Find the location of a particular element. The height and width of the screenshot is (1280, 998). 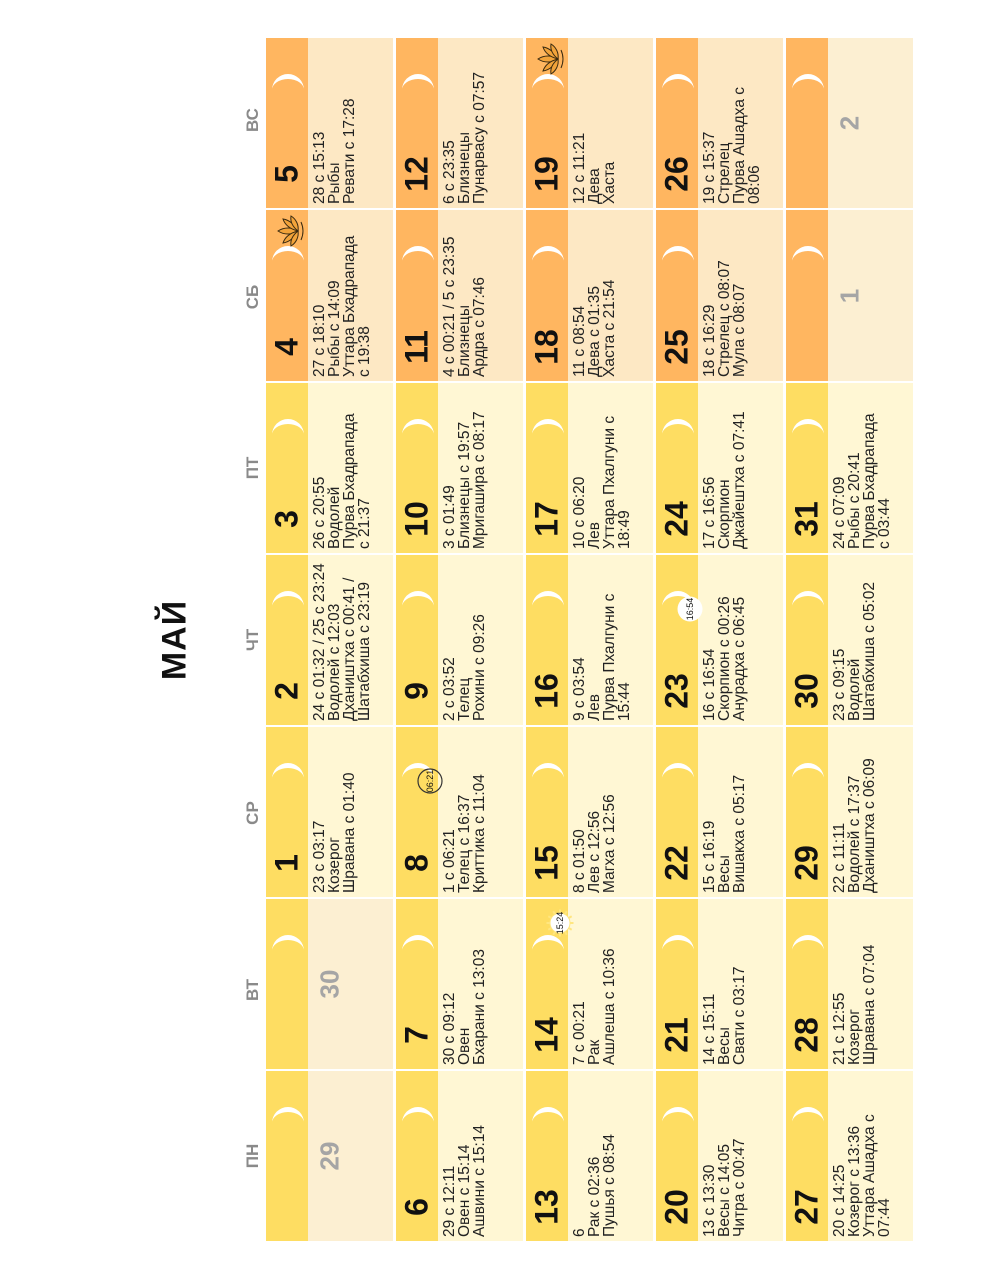

day-cell: 9 2 с 03:52 Телец Рохини с 09:26 is located at coordinates (459, 640).